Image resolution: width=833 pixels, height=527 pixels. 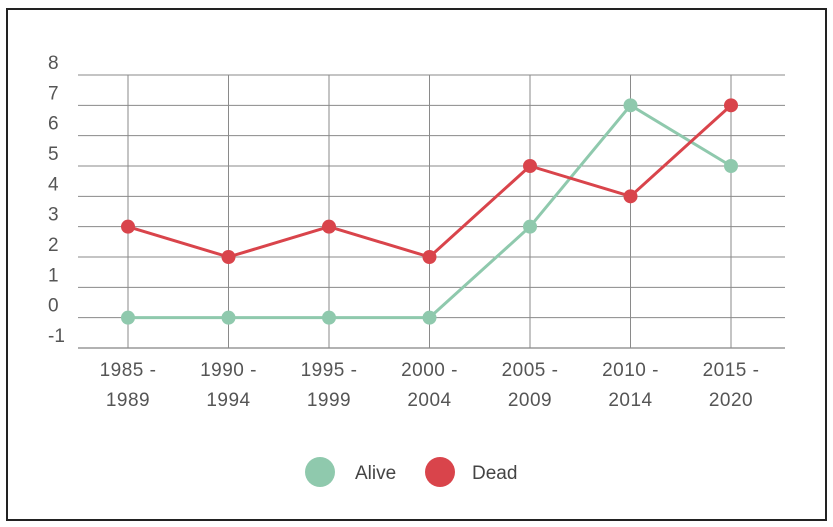 I want to click on x-tick-label: 2005 -, so click(x=530, y=370).